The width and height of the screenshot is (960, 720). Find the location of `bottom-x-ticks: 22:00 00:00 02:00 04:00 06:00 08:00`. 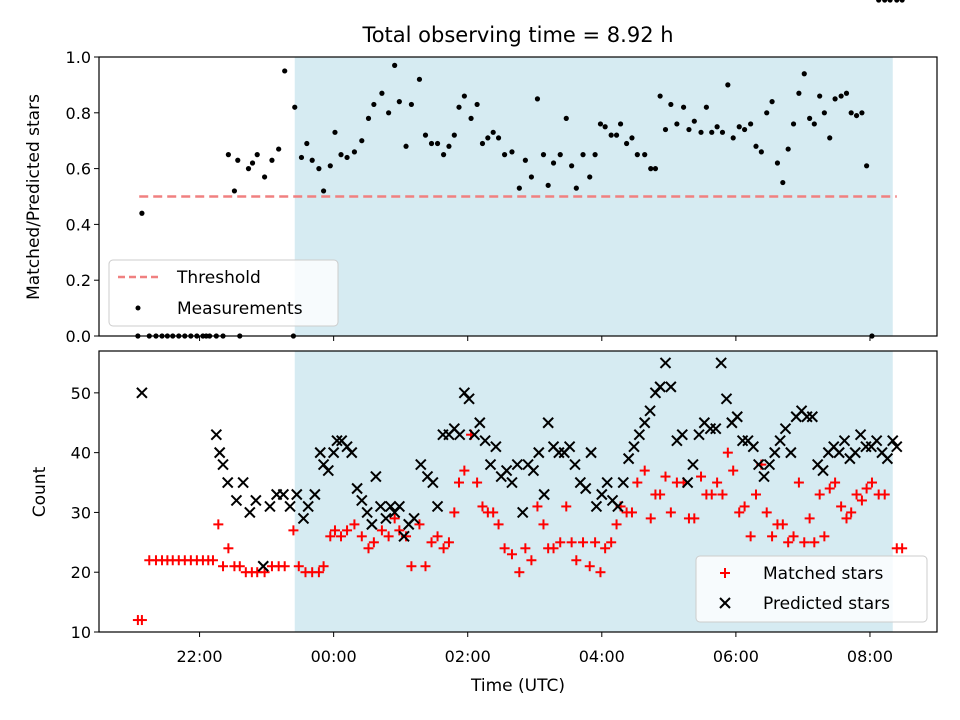

bottom-x-ticks: 22:00 00:00 02:00 04:00 06:00 08:00 is located at coordinates (535, 649).